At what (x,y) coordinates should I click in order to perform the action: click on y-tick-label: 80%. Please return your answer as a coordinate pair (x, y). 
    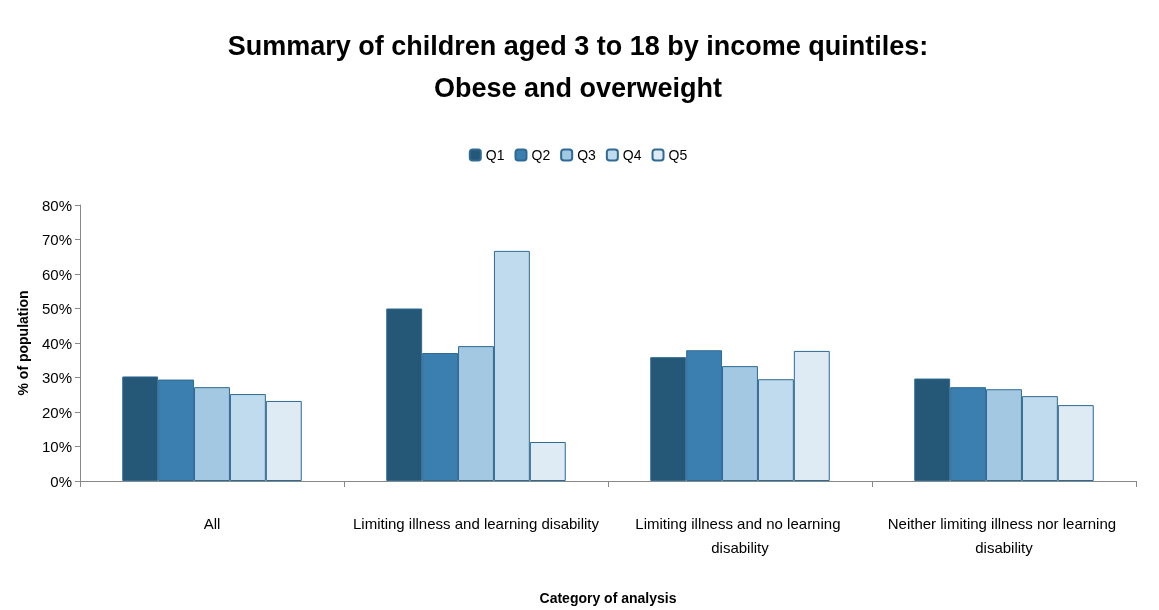
    Looking at the image, I should click on (56, 205).